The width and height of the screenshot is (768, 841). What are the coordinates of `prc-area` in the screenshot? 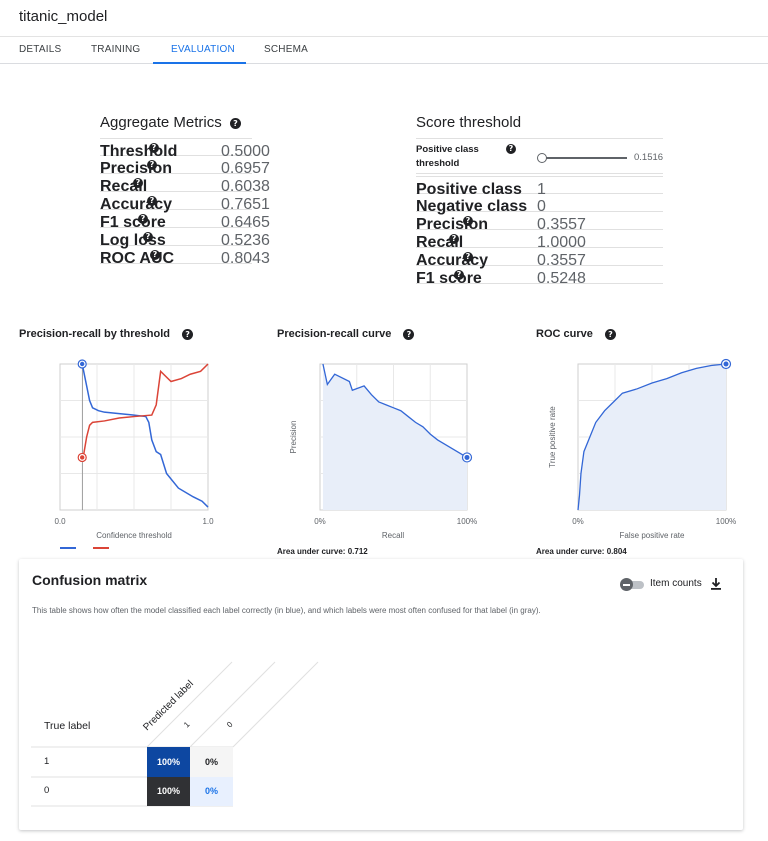 It's located at (394, 437).